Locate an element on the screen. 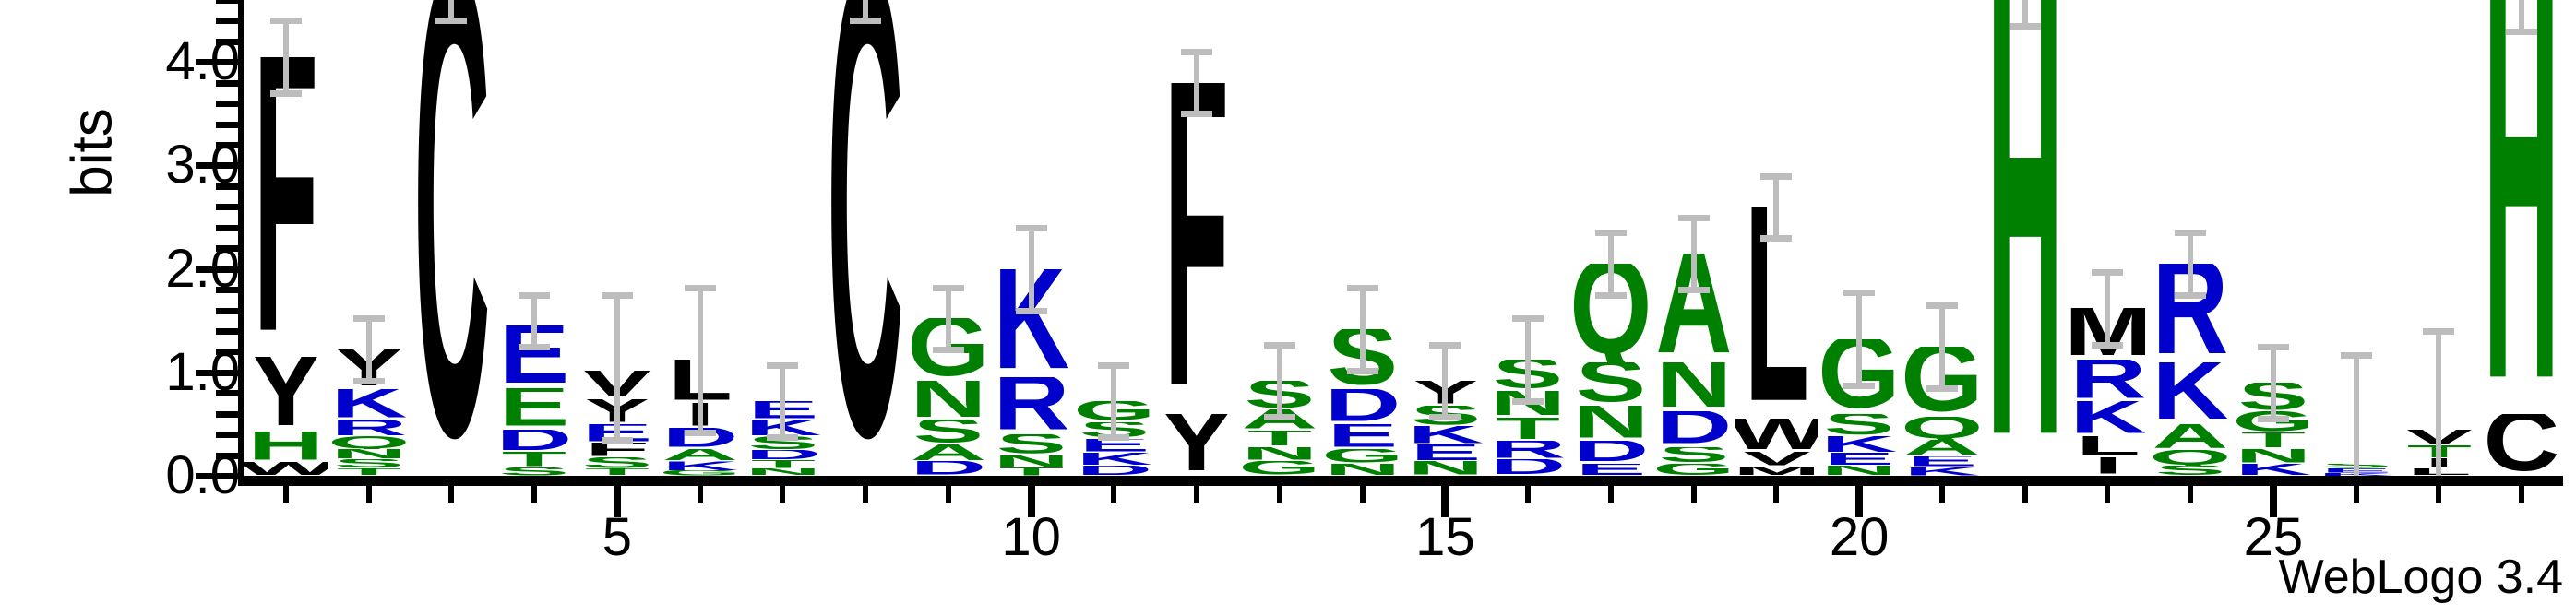  x-tick-label: 20 is located at coordinates (1859, 537).